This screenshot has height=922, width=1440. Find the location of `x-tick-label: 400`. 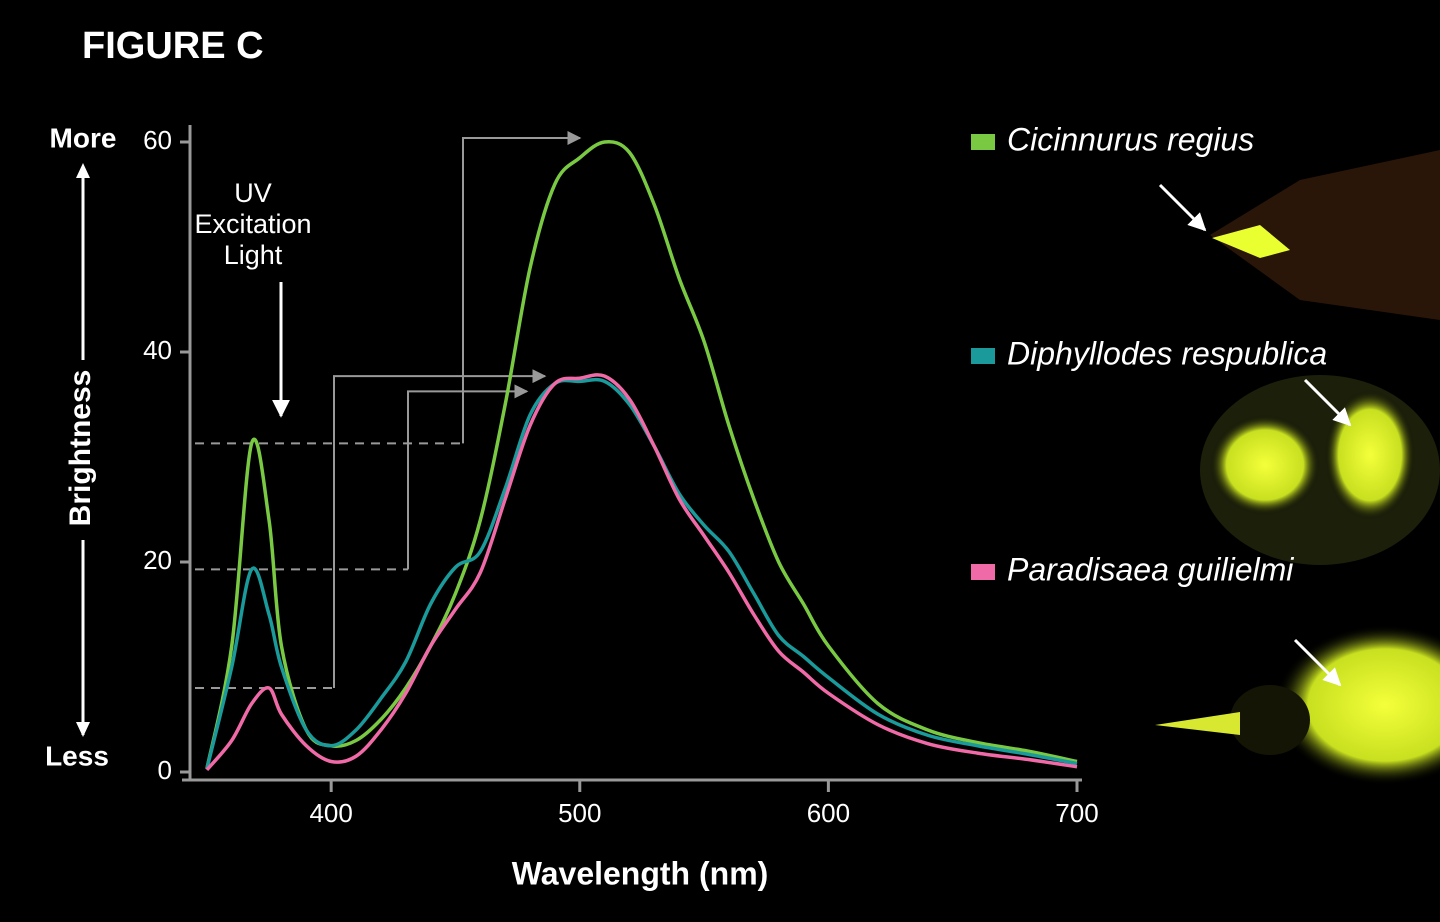

x-tick-label: 400 is located at coordinates (330, 813).